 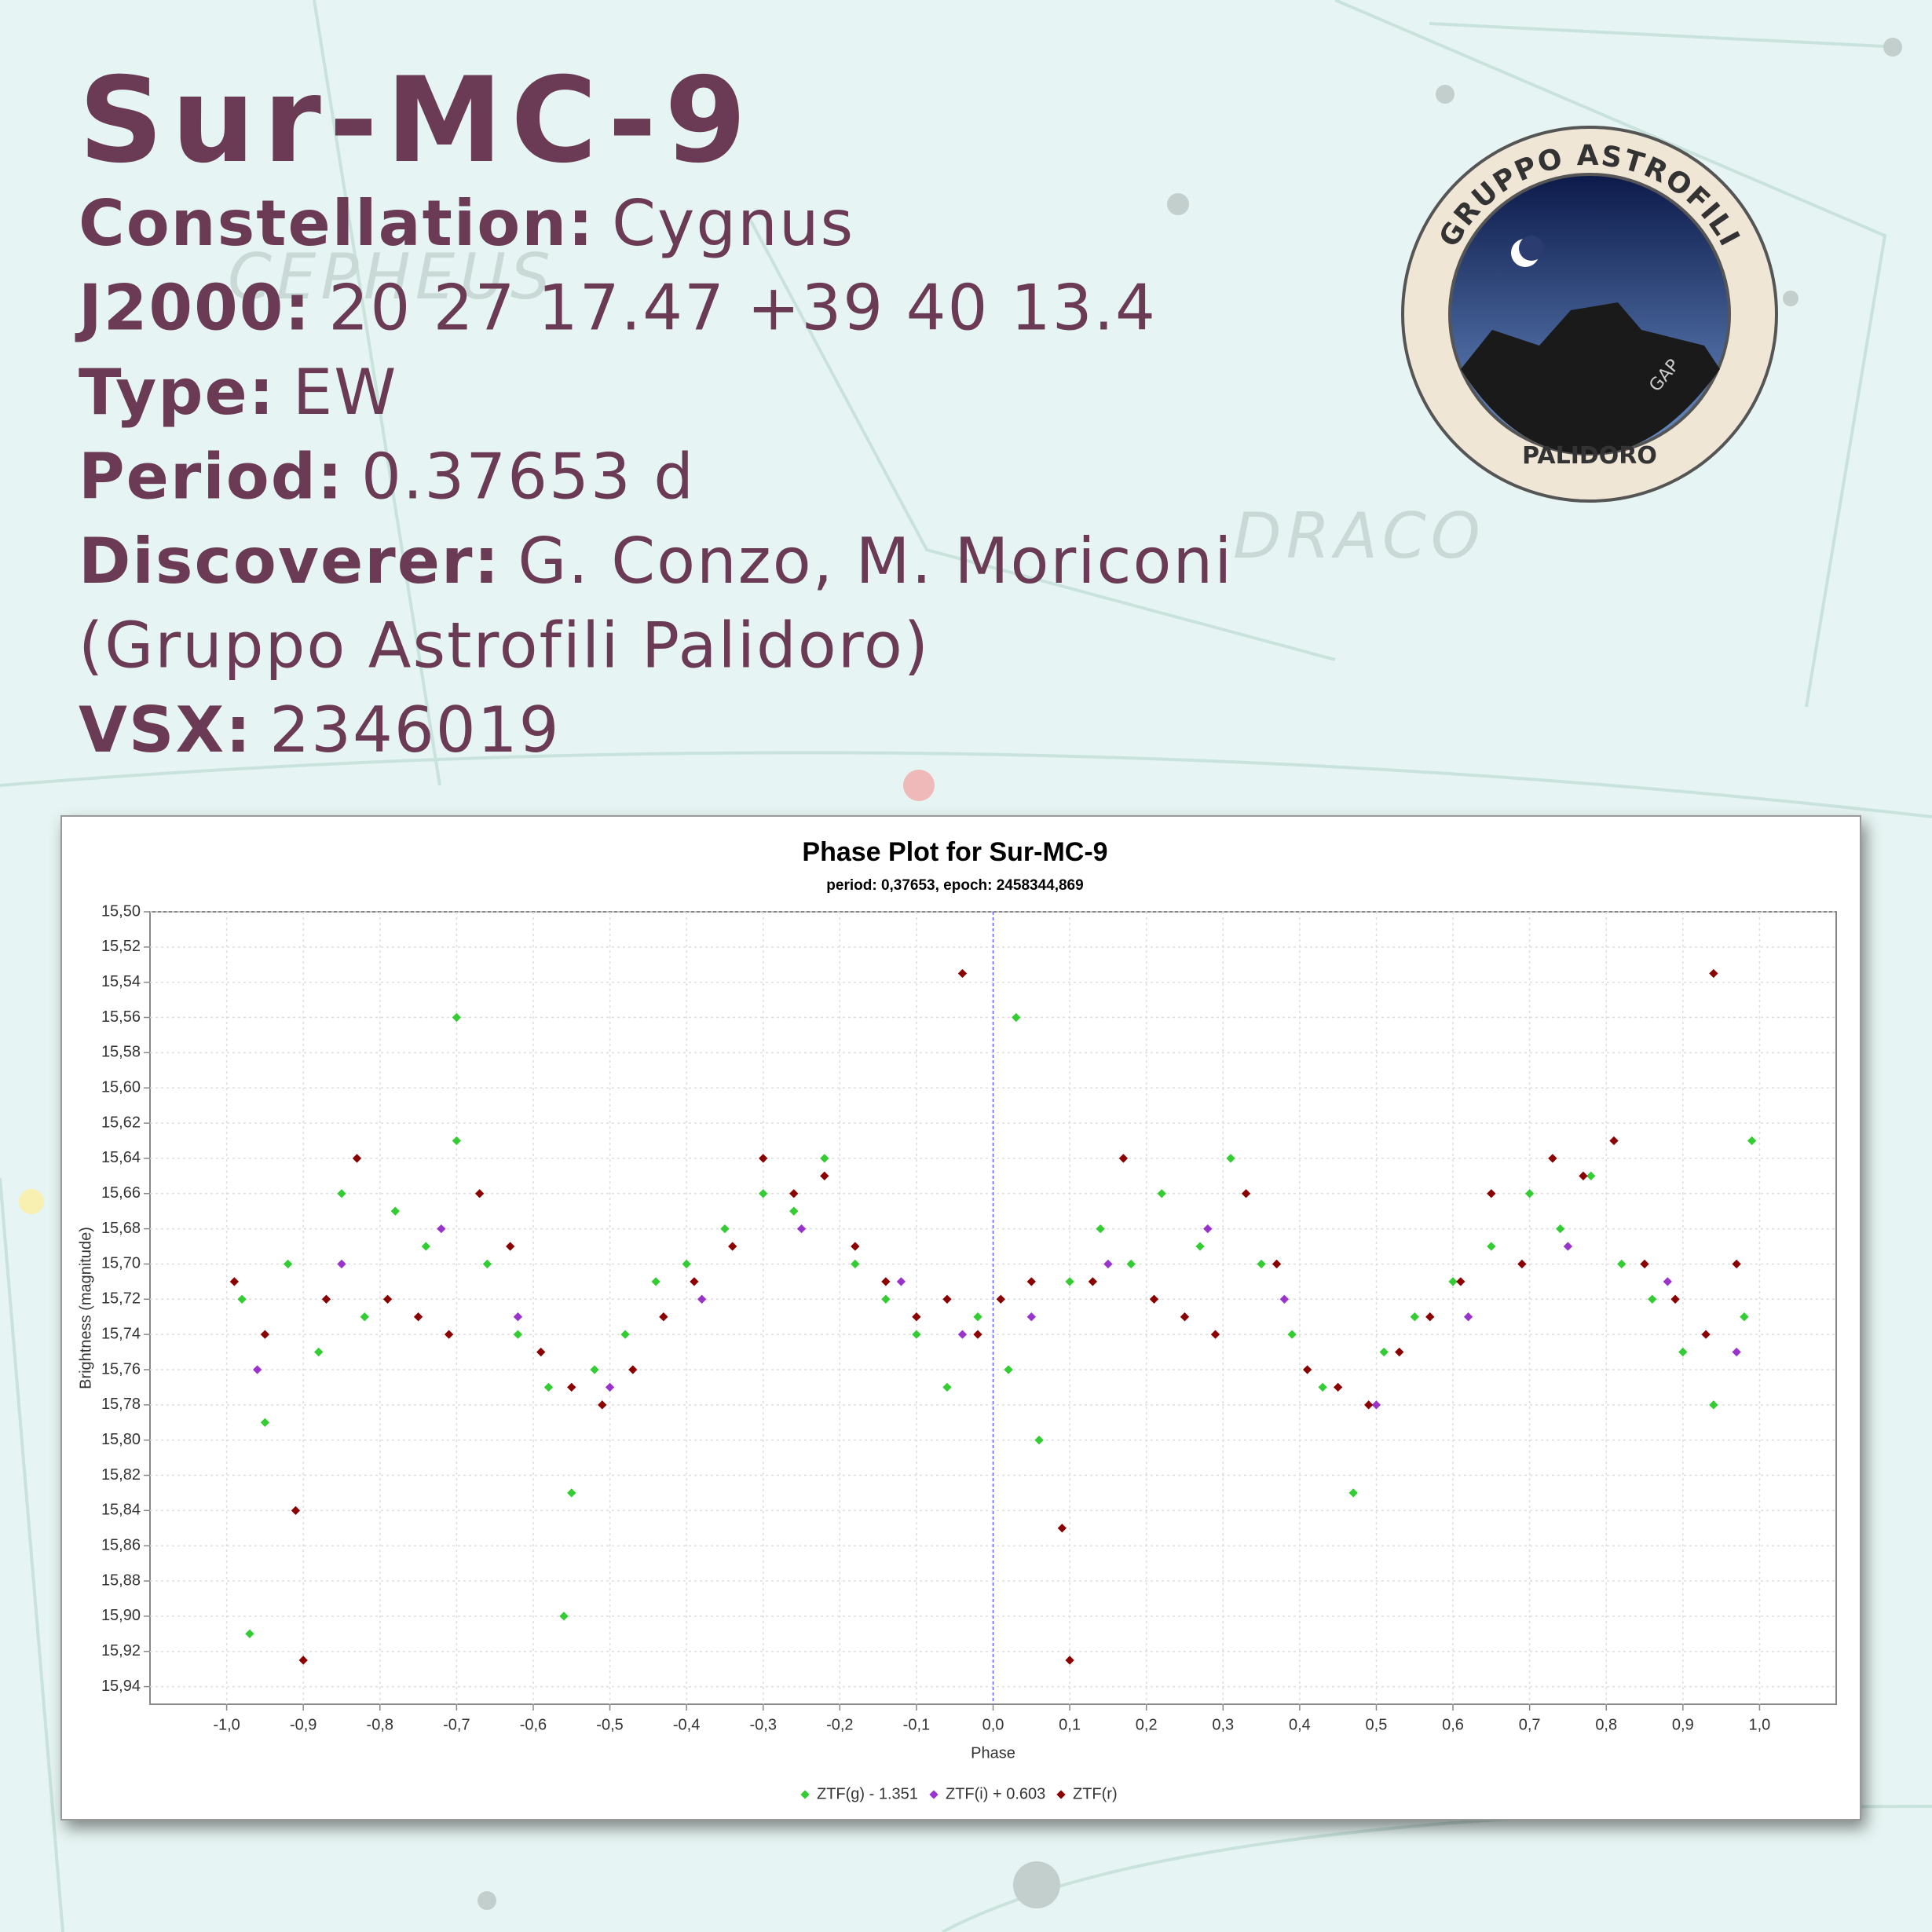 I want to click on background-label: CEPHEUS, so click(x=392, y=277).